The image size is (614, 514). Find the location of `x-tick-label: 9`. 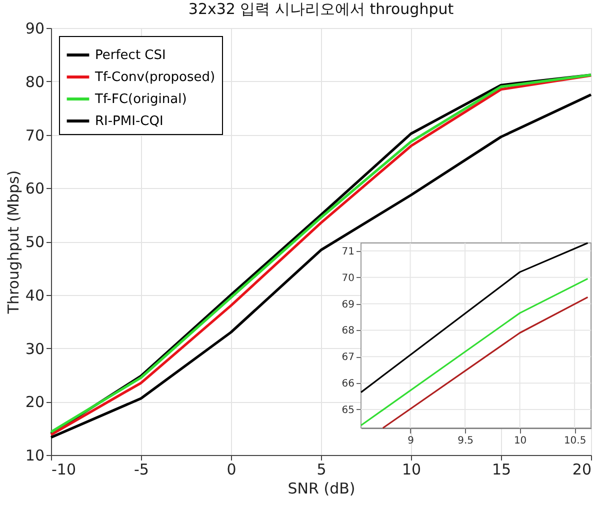

x-tick-label: 9 is located at coordinates (411, 441).